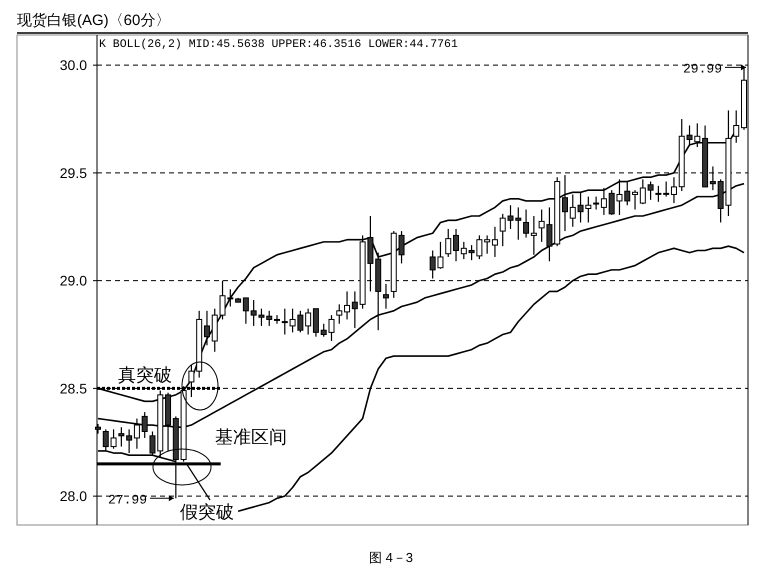  I want to click on annotation: 基准区间, so click(251, 437).